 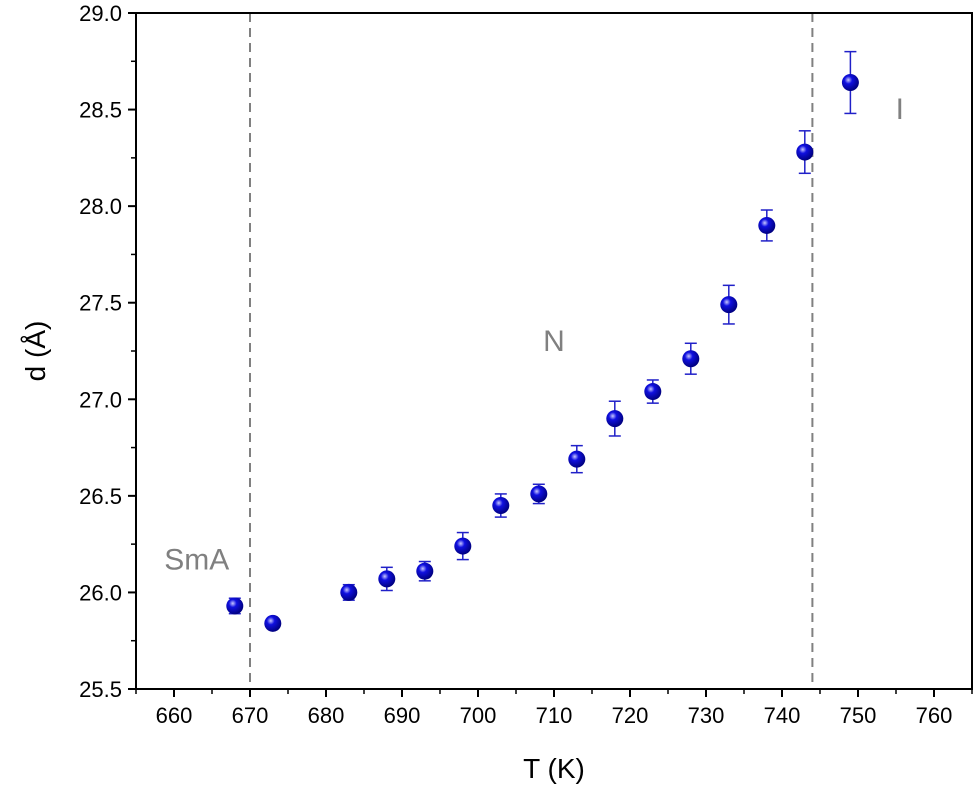 I want to click on x-tick-label: 700, so click(x=478, y=715).